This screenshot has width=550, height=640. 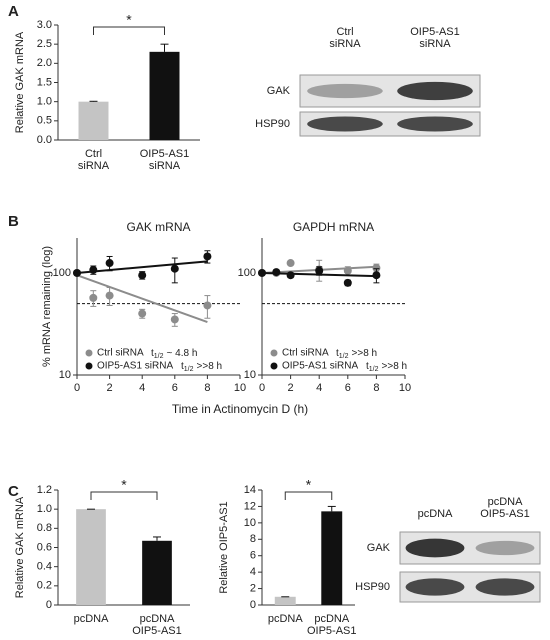 I want to click on chart-title: GAK mRNA, so click(x=158, y=227).